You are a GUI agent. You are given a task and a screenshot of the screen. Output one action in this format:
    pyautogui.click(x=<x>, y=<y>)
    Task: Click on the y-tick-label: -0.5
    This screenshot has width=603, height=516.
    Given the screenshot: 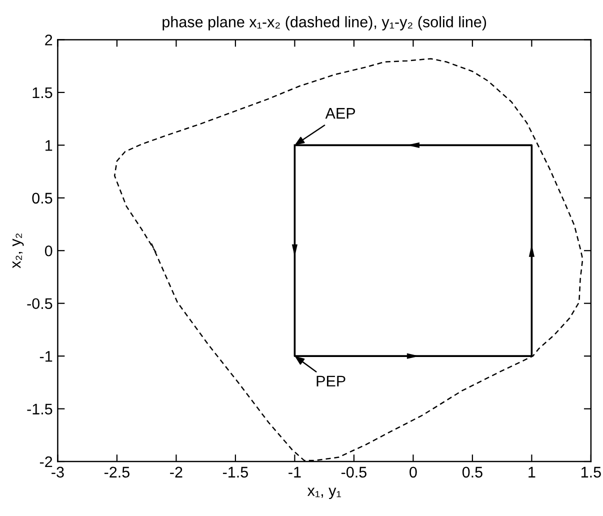 What is the action you would take?
    pyautogui.click(x=39, y=304)
    